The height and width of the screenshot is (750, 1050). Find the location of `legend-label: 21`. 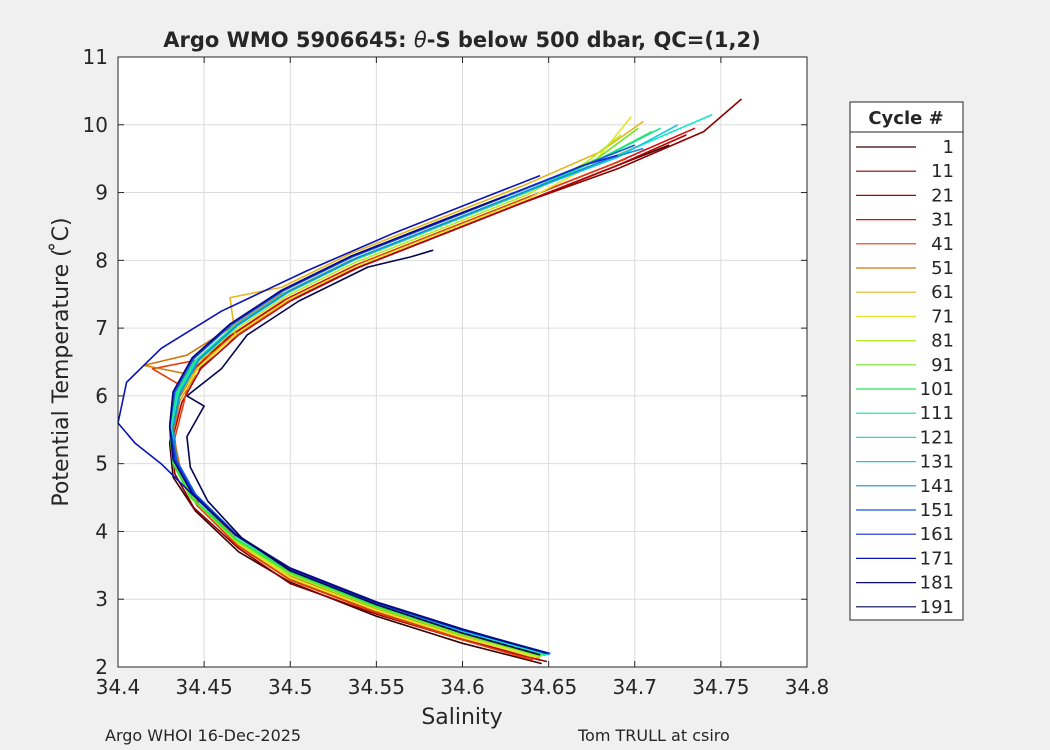

legend-label: 21 is located at coordinates (942, 195).